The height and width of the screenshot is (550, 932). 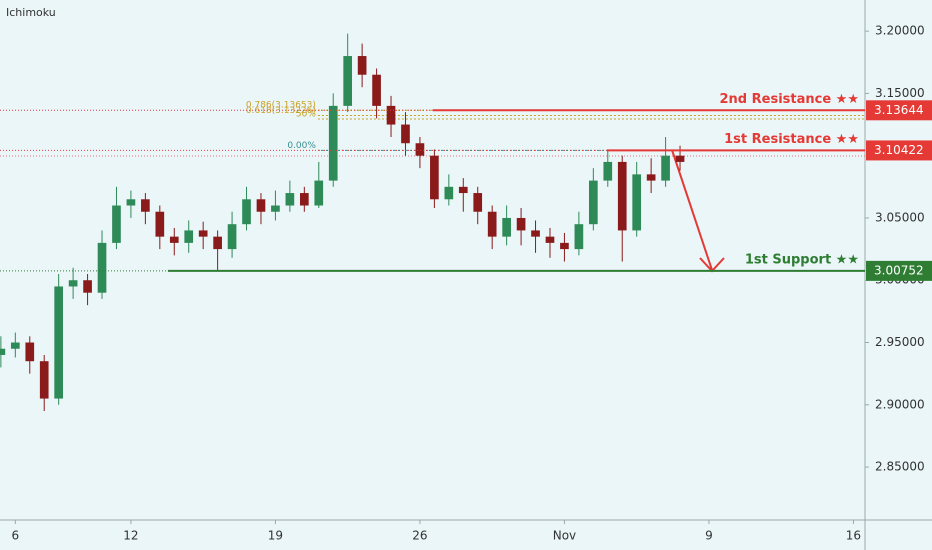 I want to click on level-tag-label: 3.10422, so click(x=899, y=150).